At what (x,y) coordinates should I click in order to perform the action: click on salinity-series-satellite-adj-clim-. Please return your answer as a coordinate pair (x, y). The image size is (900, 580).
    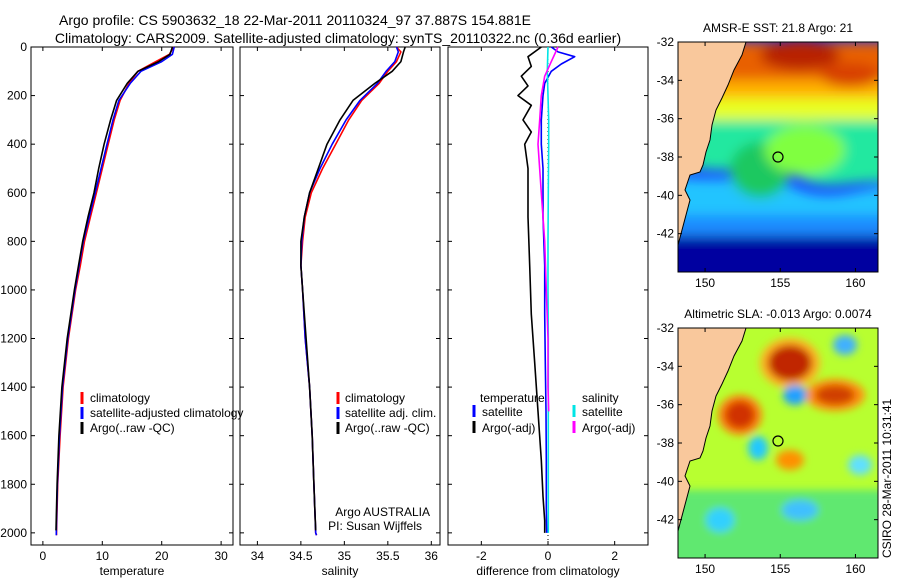
    Looking at the image, I should click on (350, 291).